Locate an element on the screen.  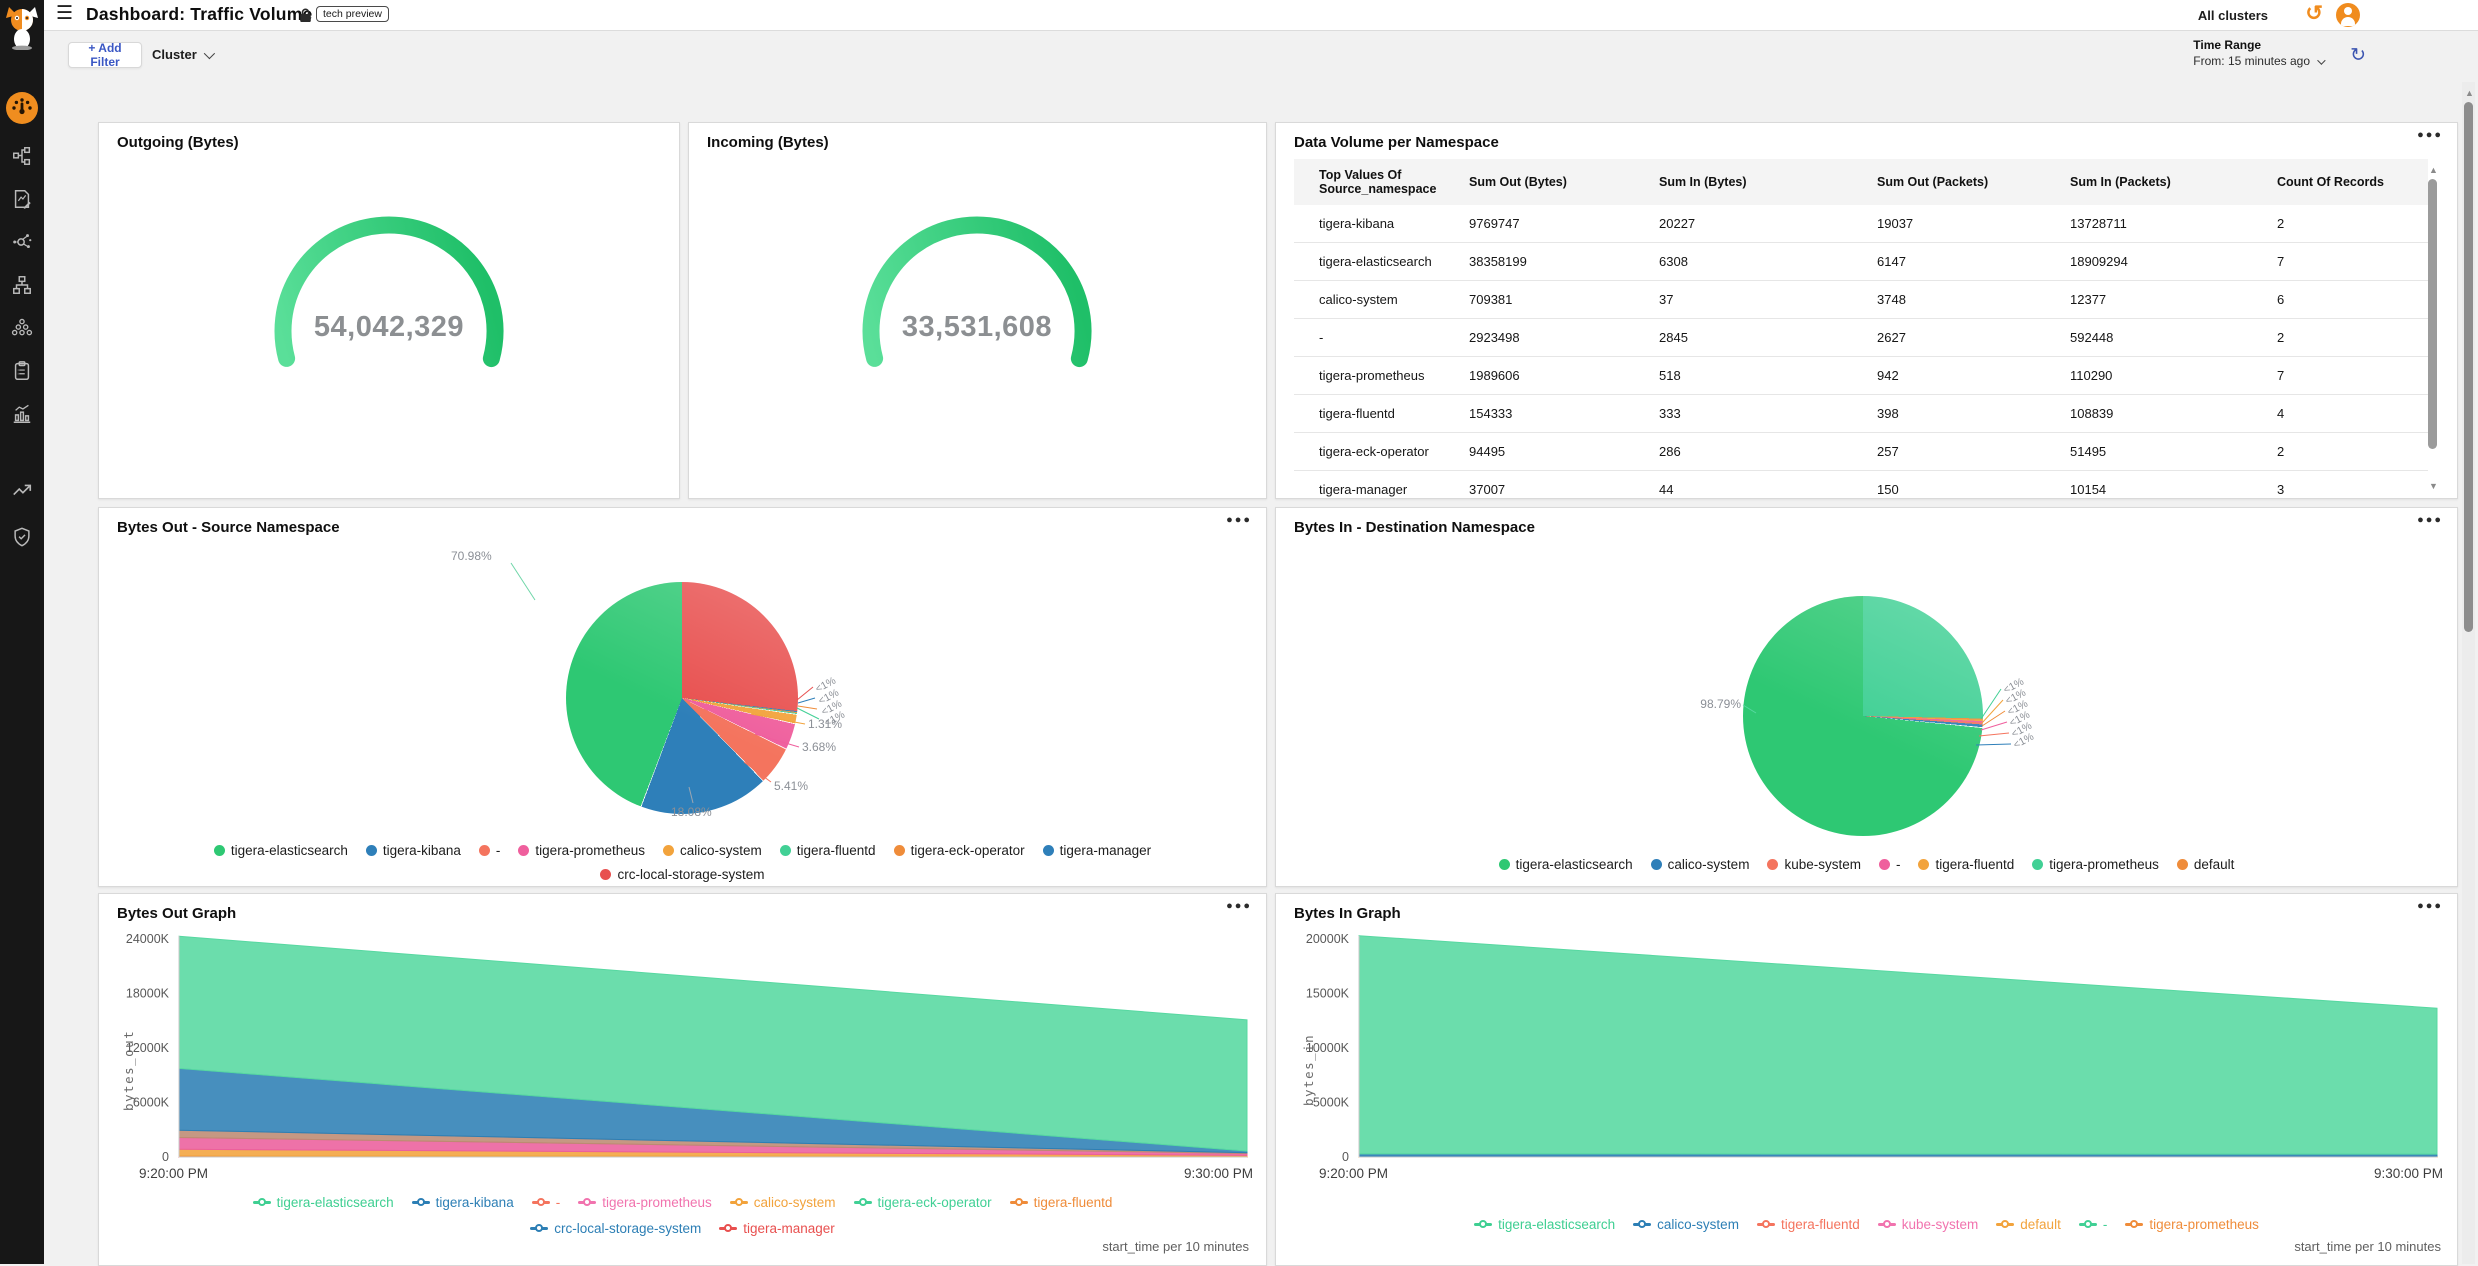
activity-chart-icon is located at coordinates (22, 414).